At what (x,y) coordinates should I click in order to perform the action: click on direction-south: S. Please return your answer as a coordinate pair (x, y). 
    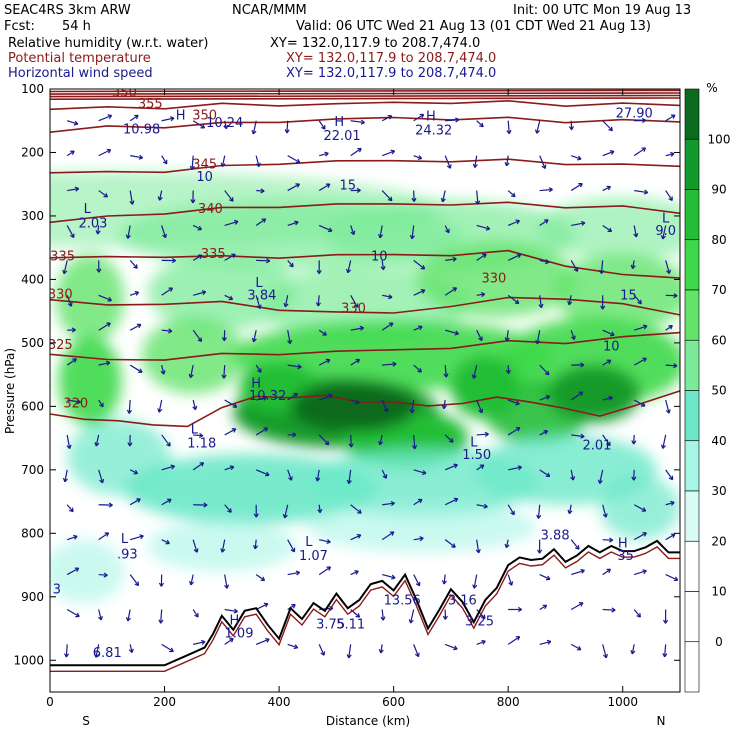
    Looking at the image, I should click on (86, 721).